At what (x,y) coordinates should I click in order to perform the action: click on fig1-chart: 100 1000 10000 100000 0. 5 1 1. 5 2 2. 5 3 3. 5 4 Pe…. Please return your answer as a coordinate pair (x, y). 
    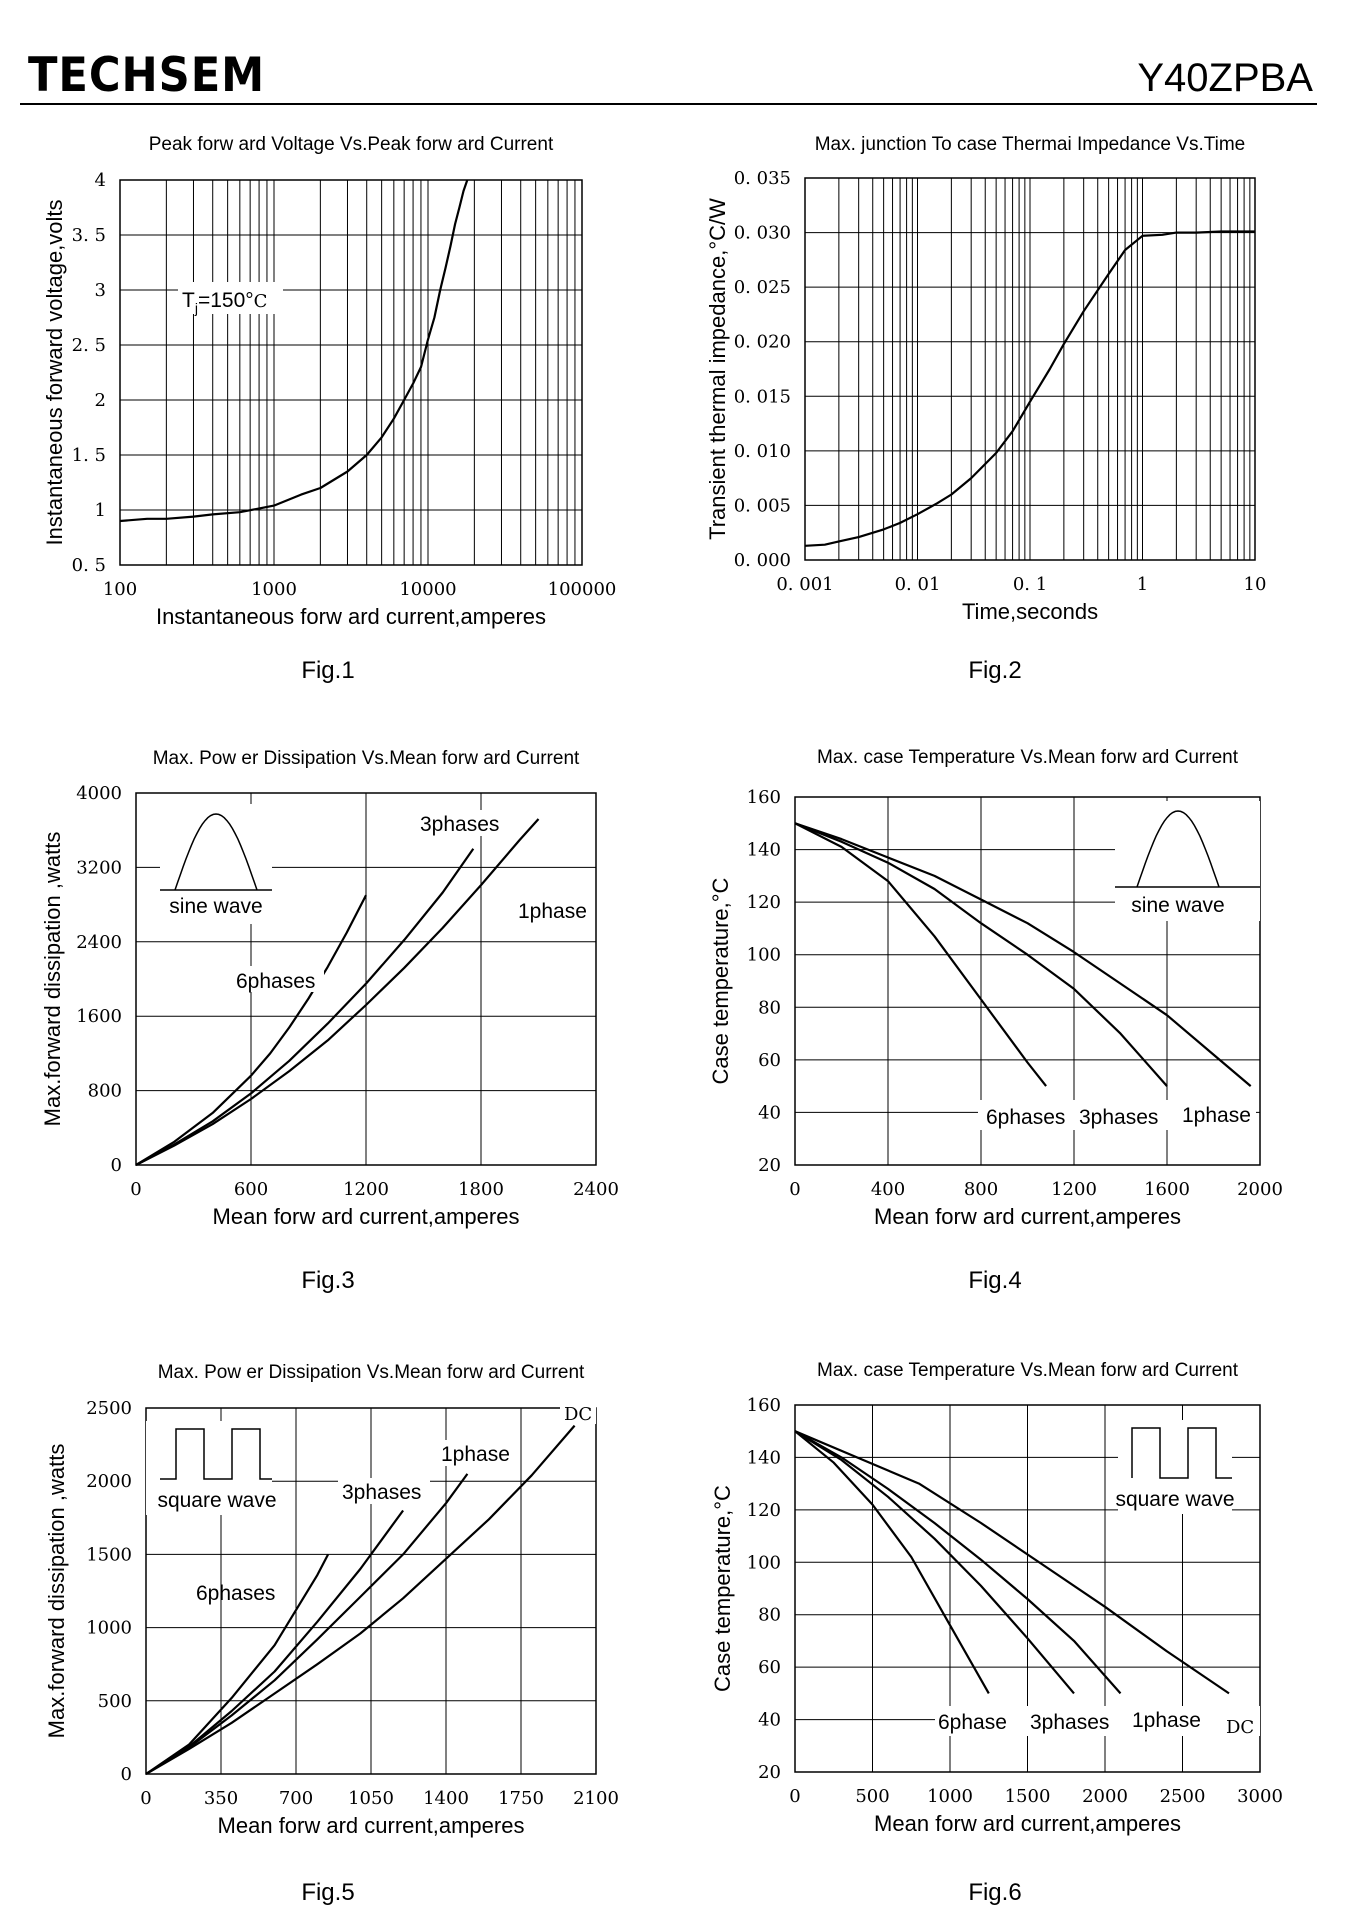
    Looking at the image, I should click on (329, 409).